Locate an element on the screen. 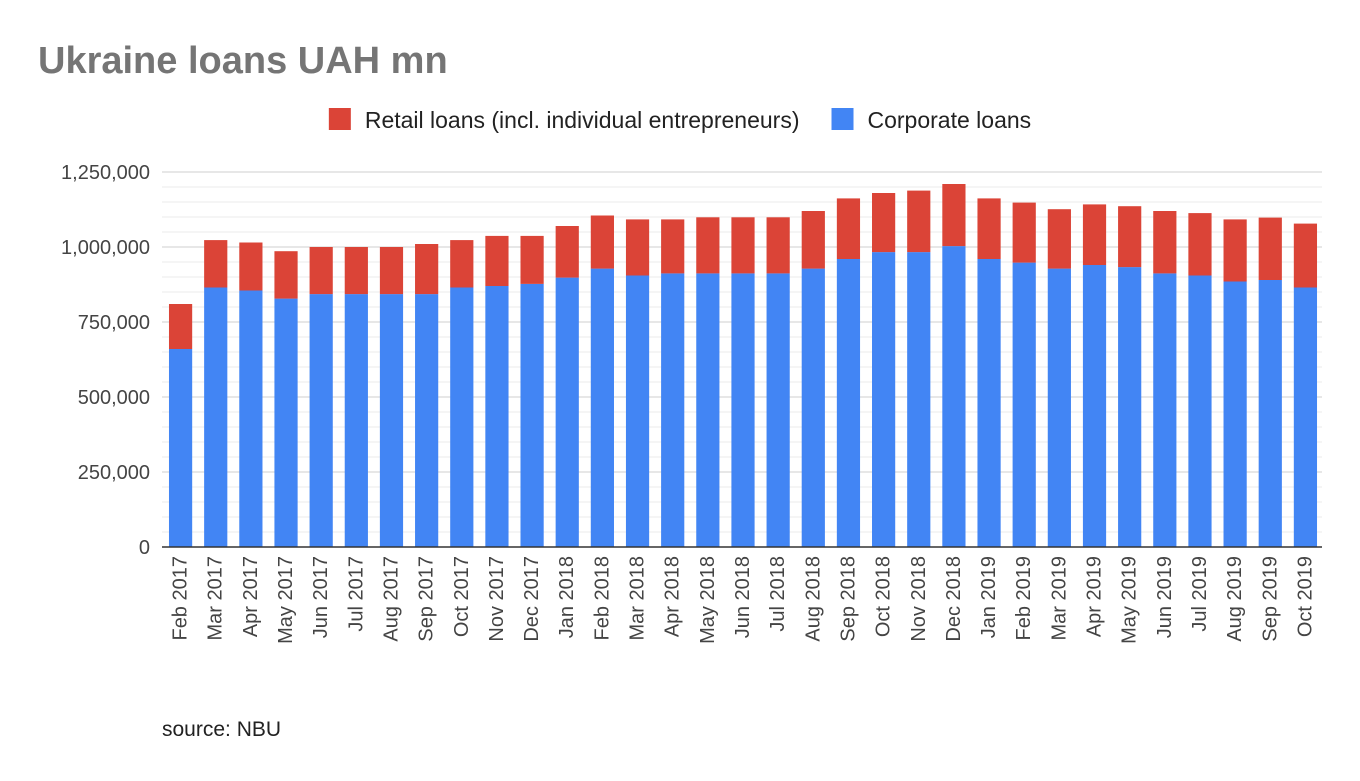 Image resolution: width=1360 pixels, height=781 pixels. y-tick-label: 500,000 is located at coordinates (114, 398).